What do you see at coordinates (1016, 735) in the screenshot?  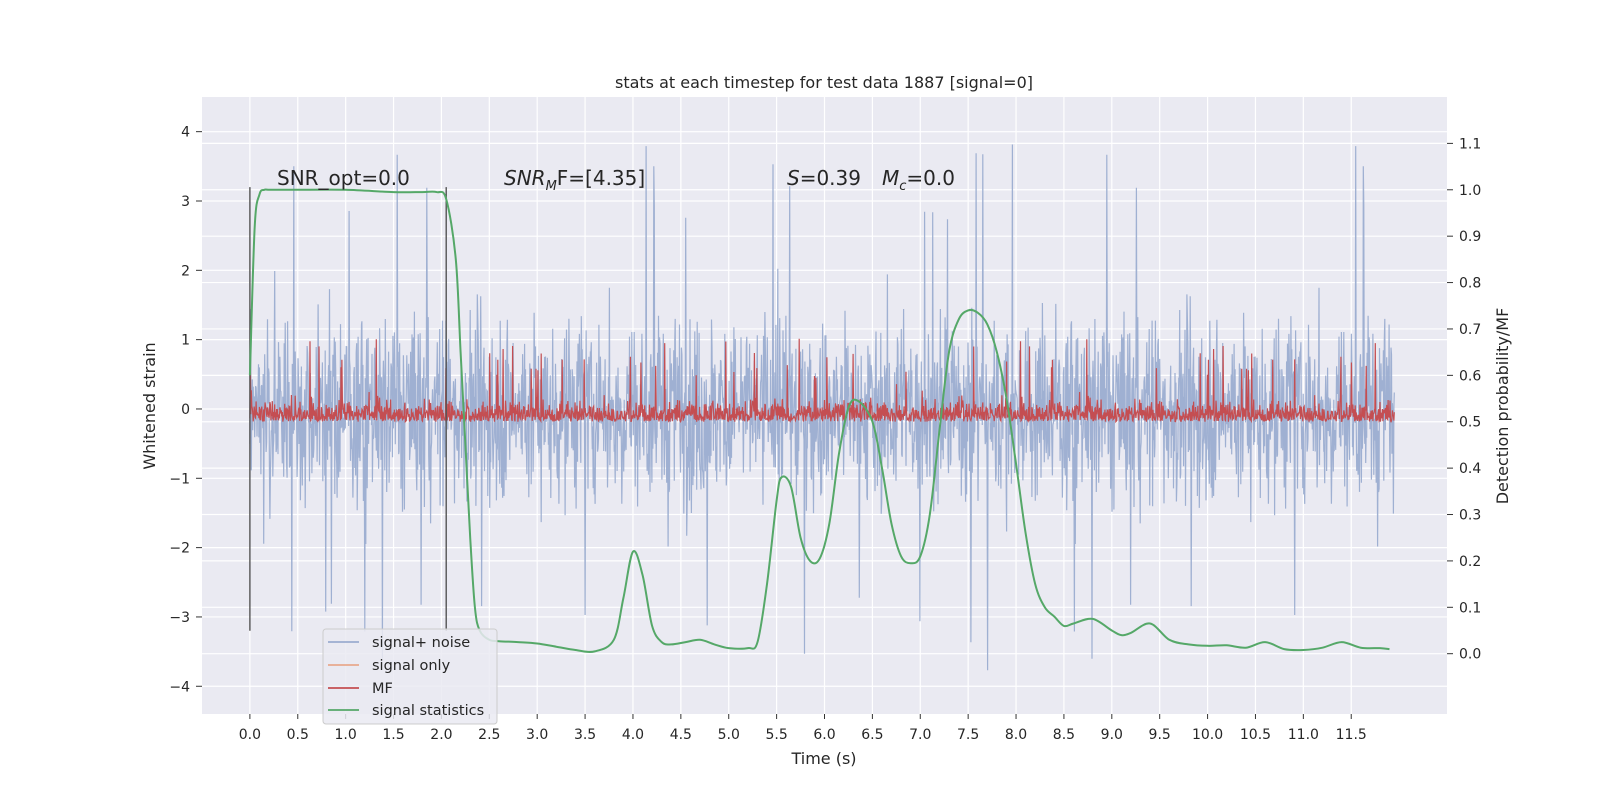 I see `x-tick-label: 8.0` at bounding box center [1016, 735].